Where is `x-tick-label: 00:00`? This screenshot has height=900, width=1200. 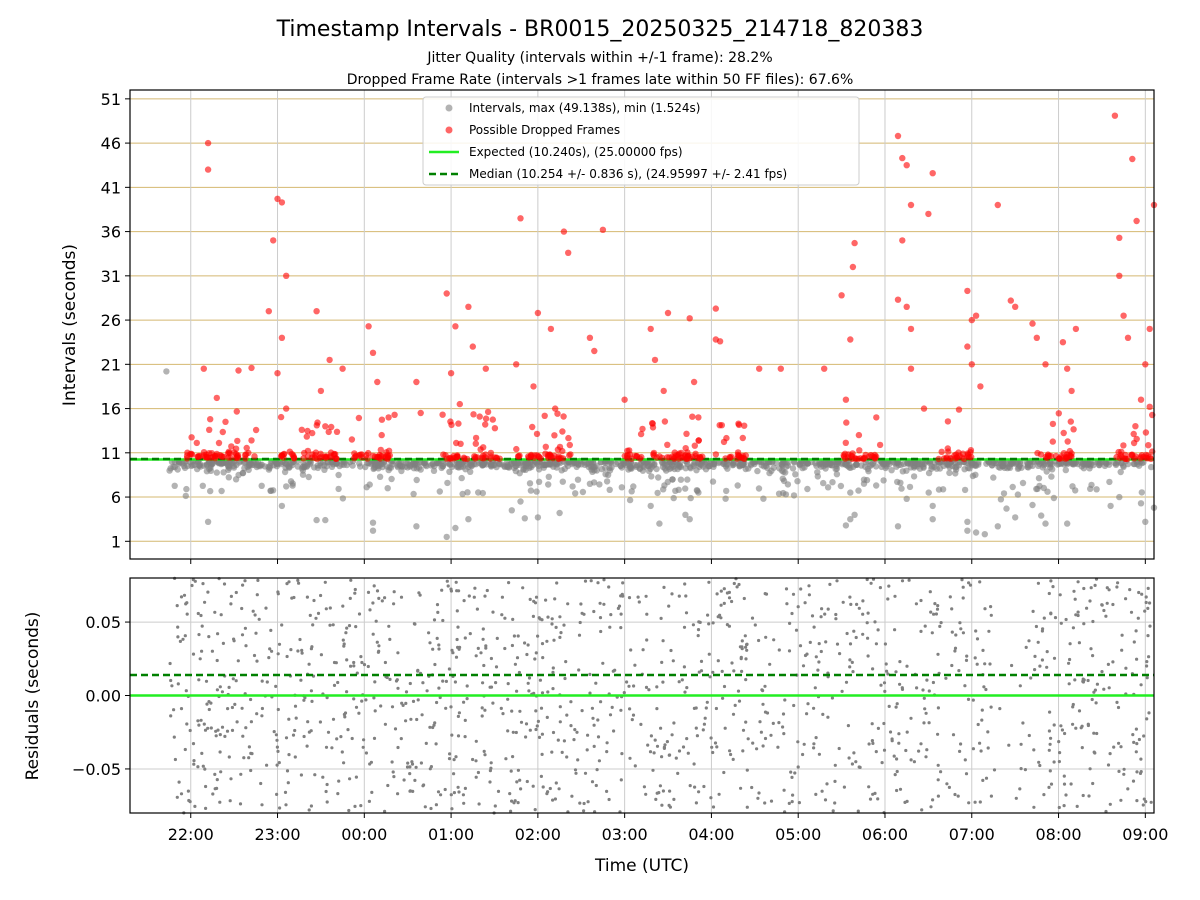
x-tick-label: 00:00 is located at coordinates (364, 834).